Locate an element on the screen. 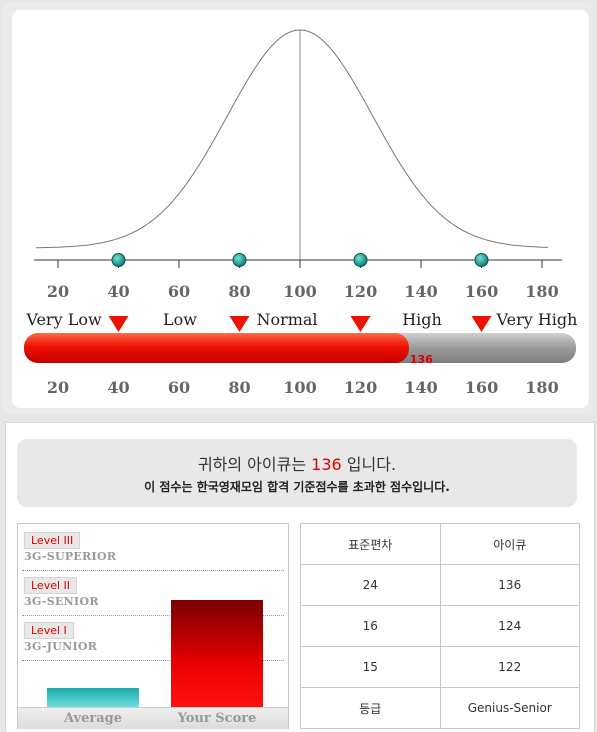 The width and height of the screenshot is (597, 732). table-cell: 24 is located at coordinates (370, 585).